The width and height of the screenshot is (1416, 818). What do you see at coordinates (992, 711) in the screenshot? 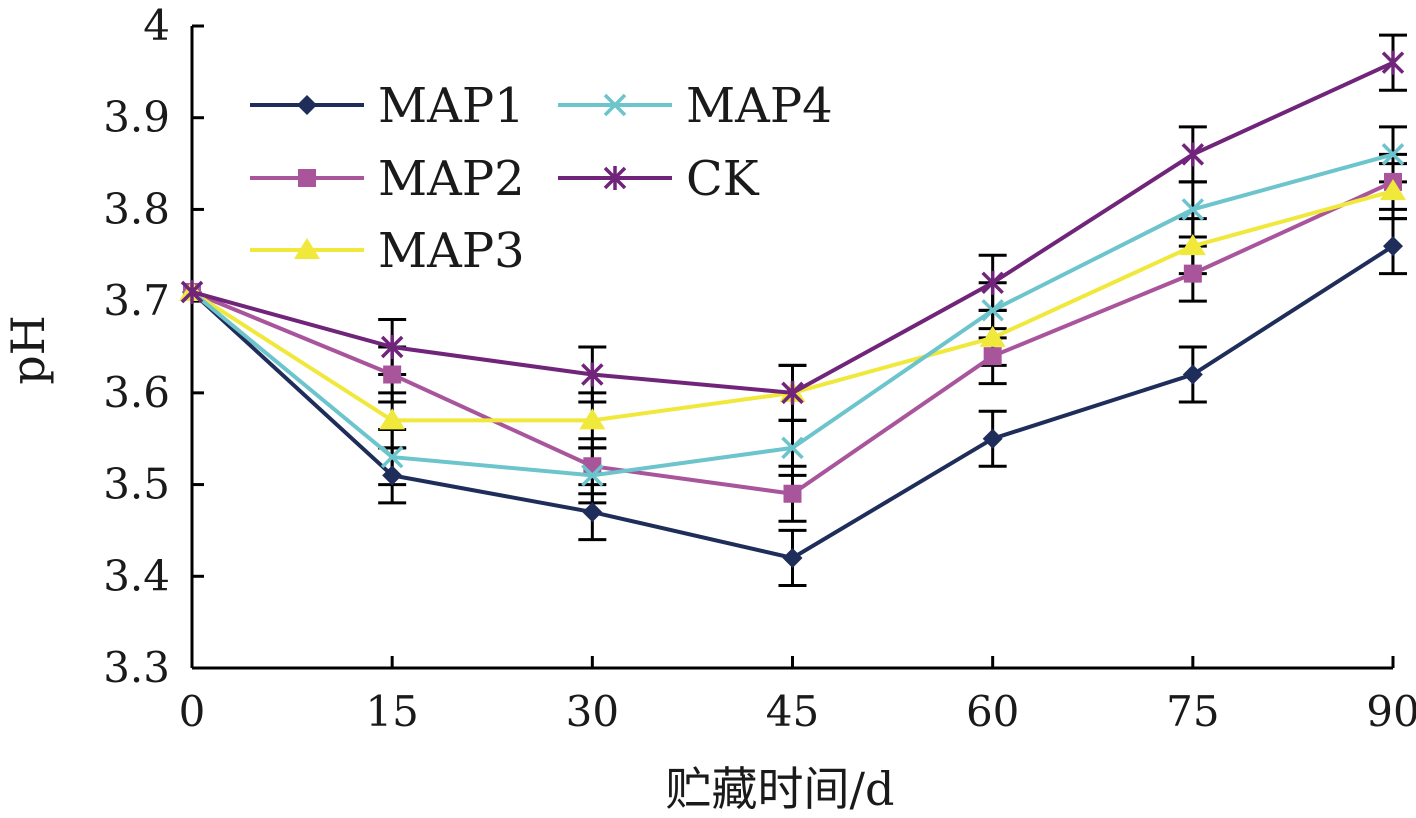
I see `x-tick-label: 60` at bounding box center [992, 711].